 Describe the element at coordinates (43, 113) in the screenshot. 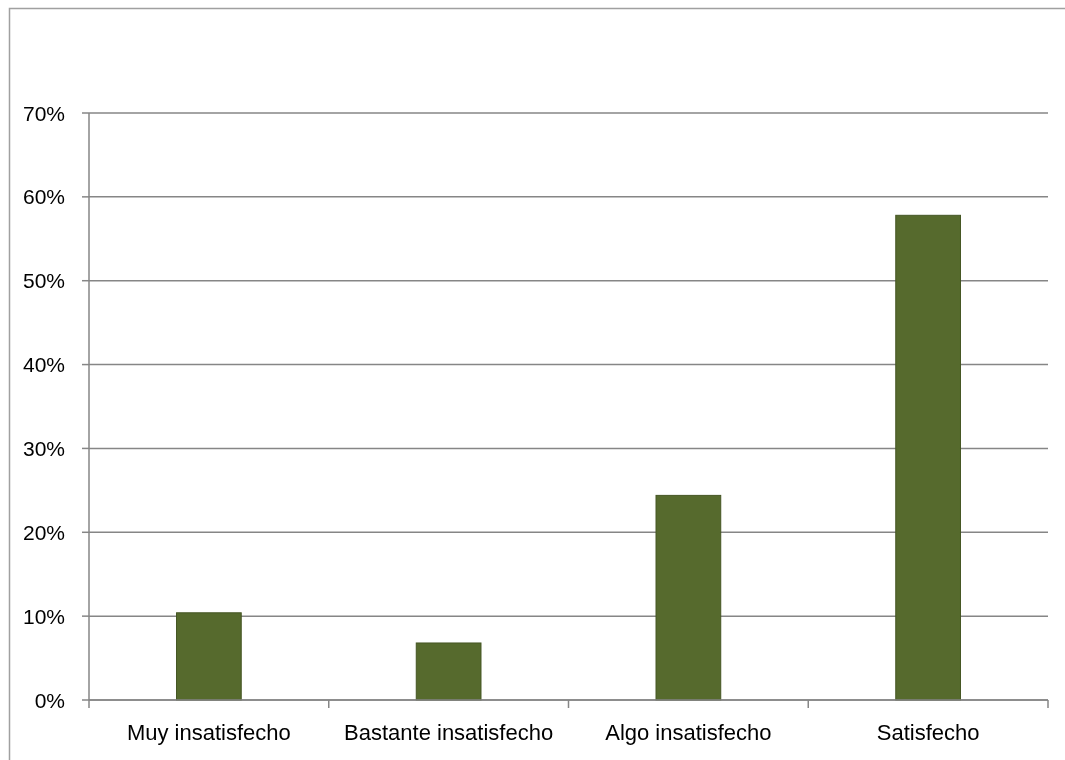

I see `y-tick-label: 70%` at that location.